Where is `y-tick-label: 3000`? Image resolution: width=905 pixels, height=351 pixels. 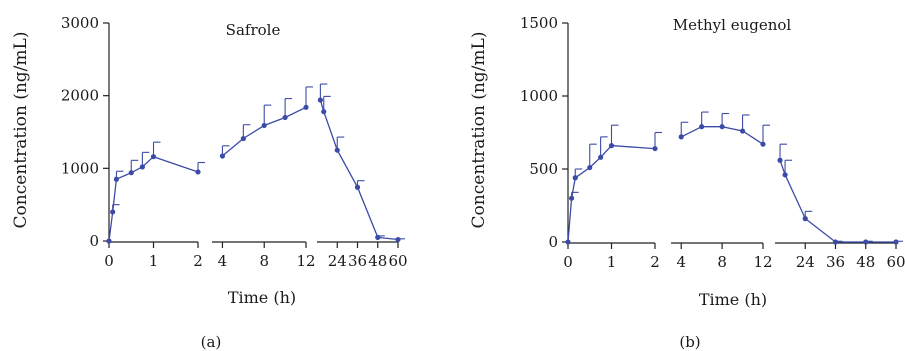
y-tick-label: 3000 is located at coordinates (80, 23).